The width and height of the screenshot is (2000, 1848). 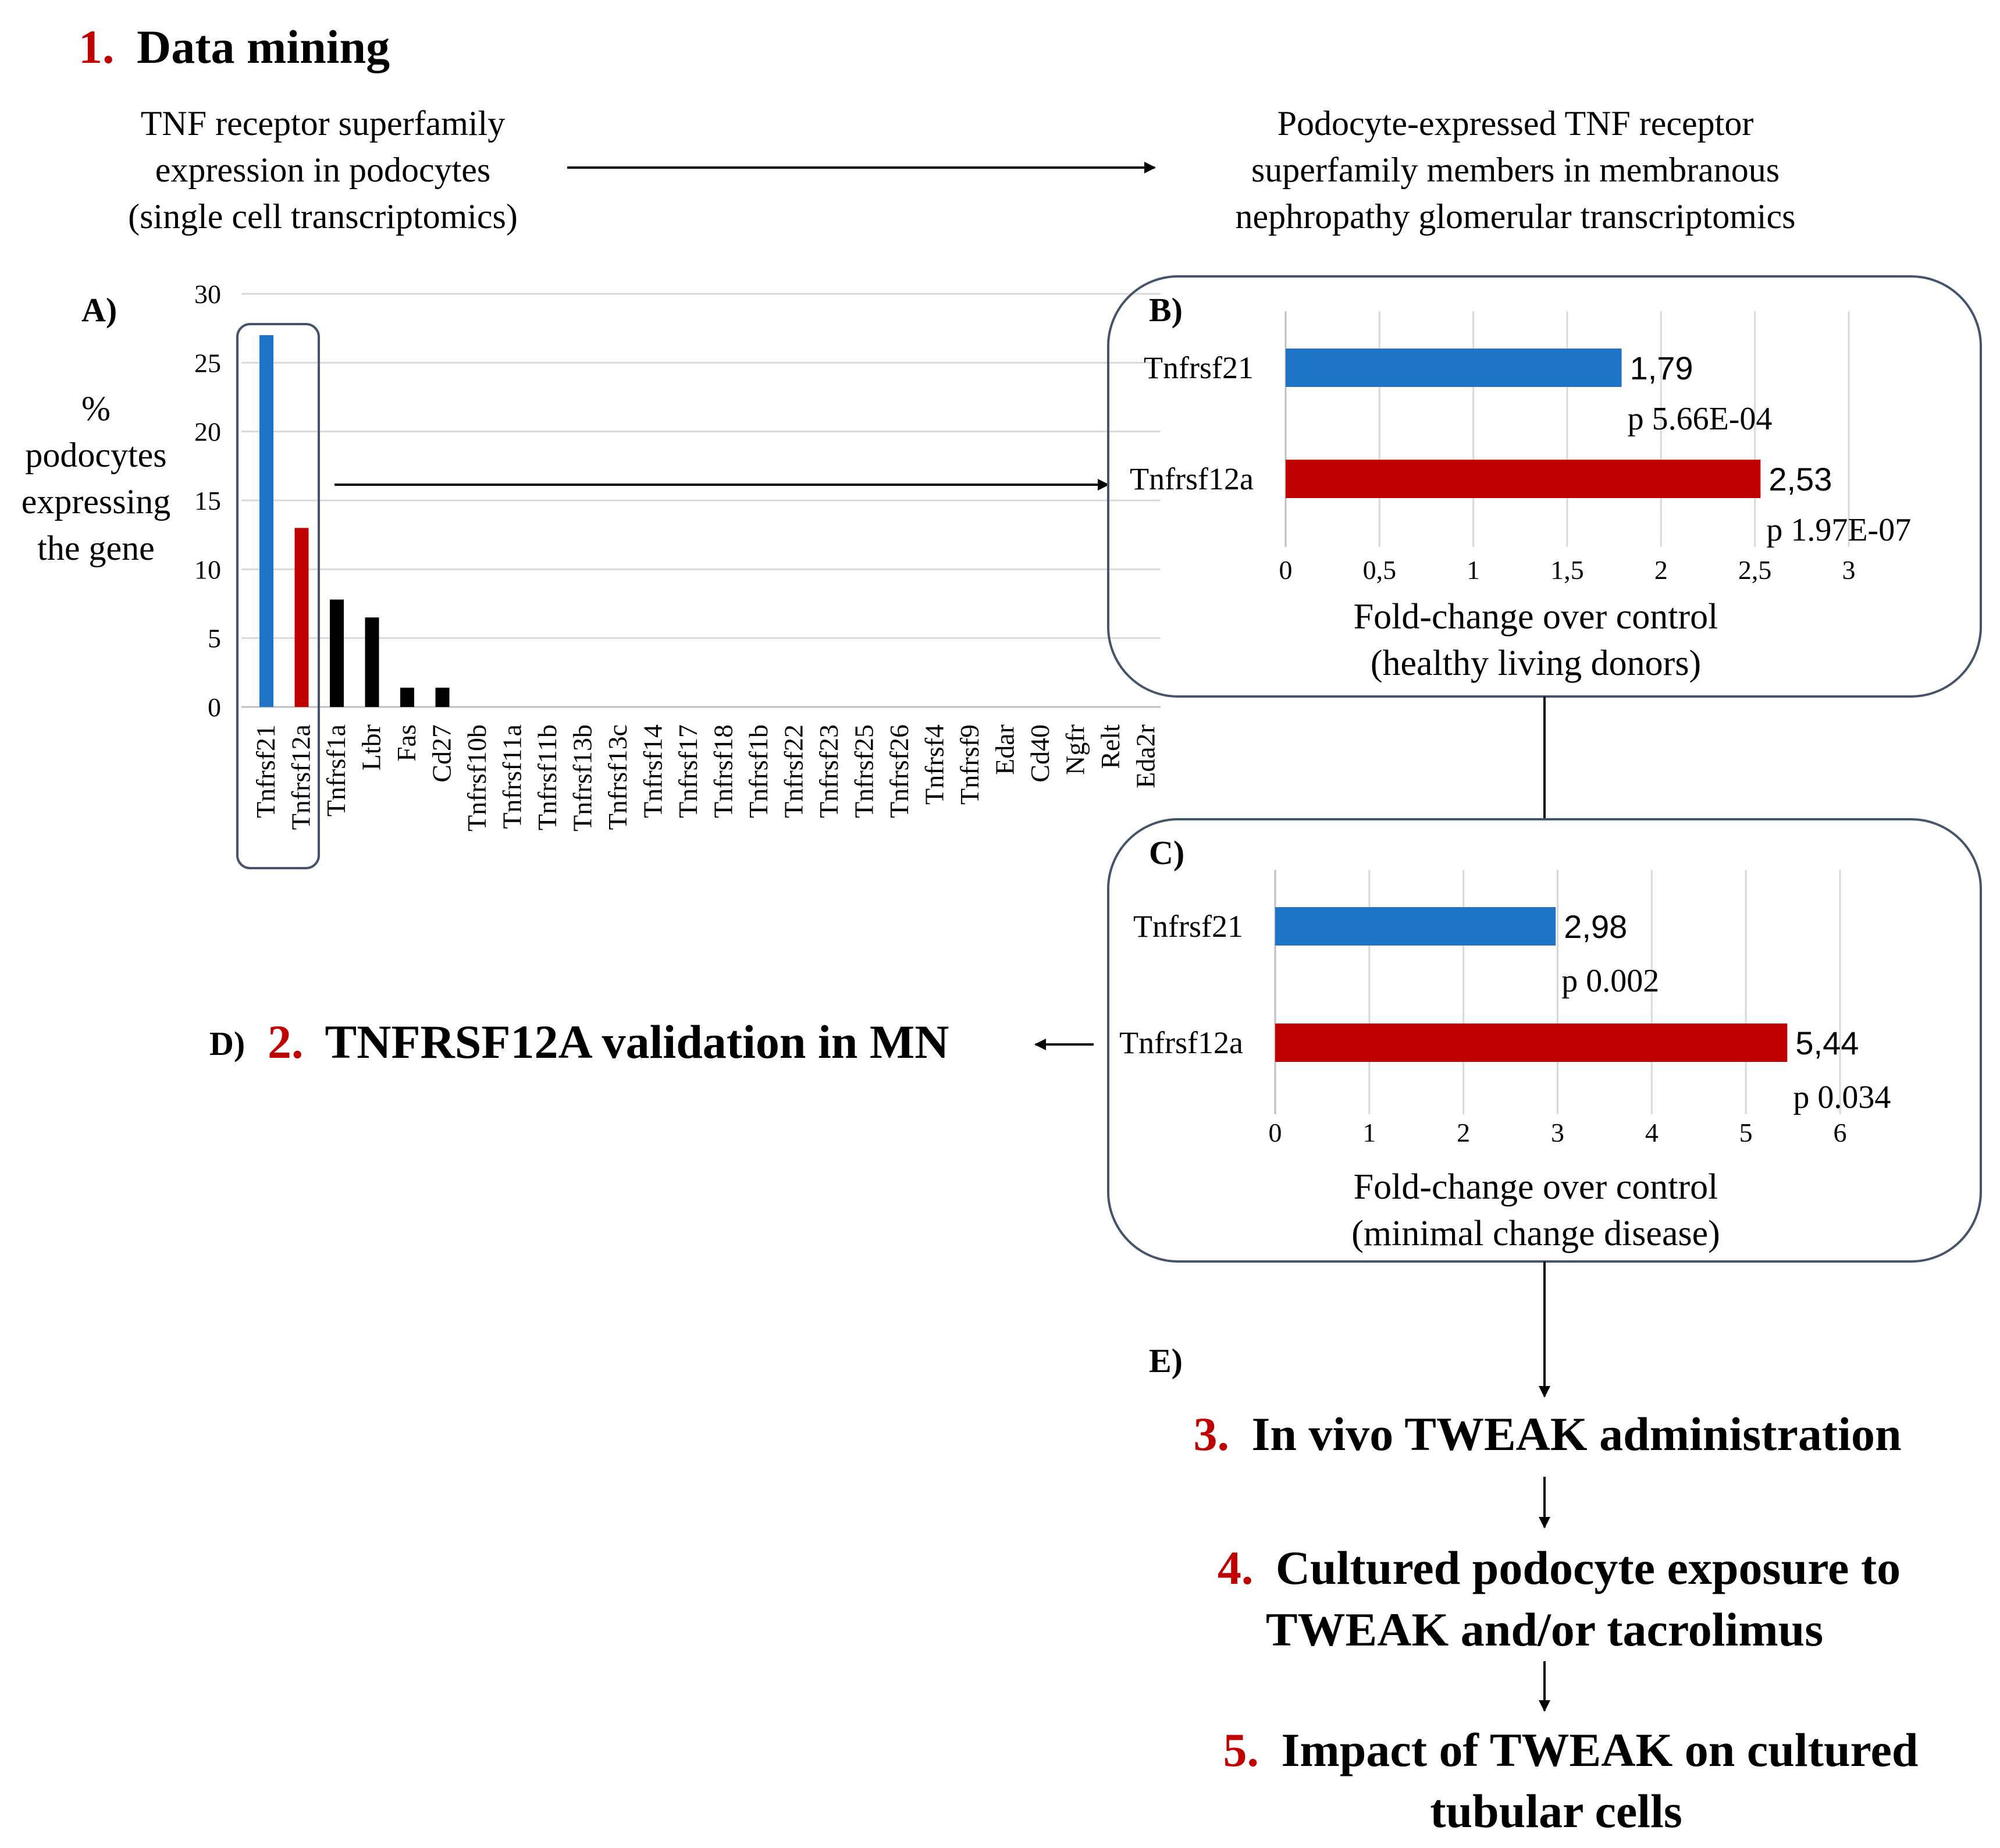 What do you see at coordinates (1610, 981) in the screenshot?
I see `p-value-label: p 0.002` at bounding box center [1610, 981].